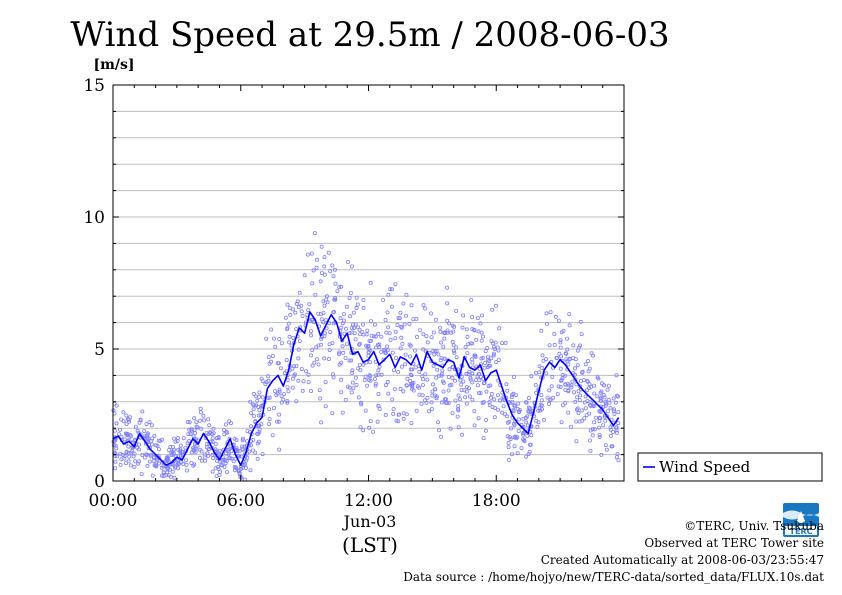 This screenshot has width=842, height=595. Describe the element at coordinates (705, 467) in the screenshot. I see `legend-label: Wind Speed` at that location.